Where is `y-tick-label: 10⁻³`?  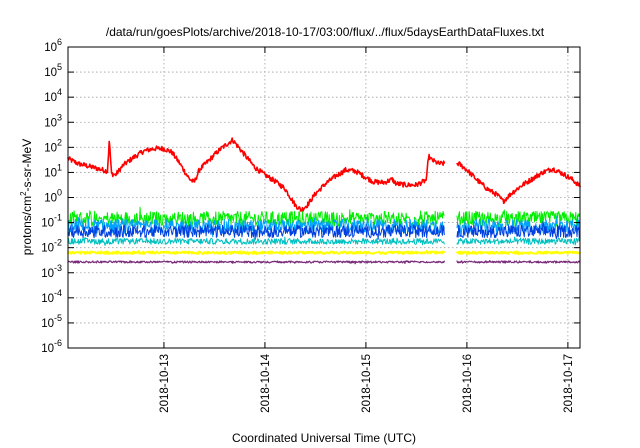 y-tick-label: 10⁻³ is located at coordinates (51, 271).